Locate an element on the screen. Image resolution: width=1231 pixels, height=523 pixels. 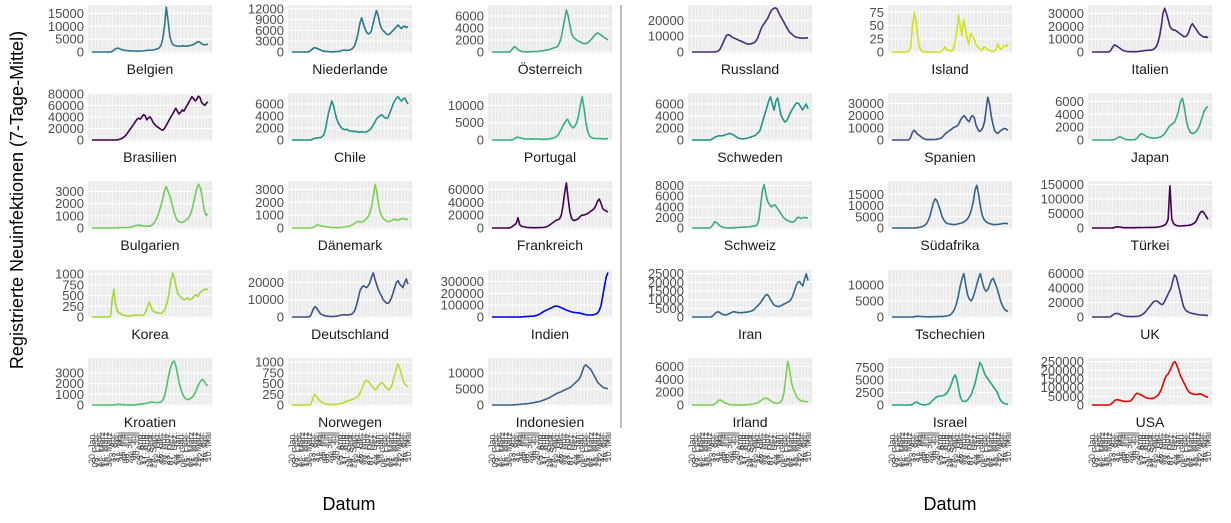
x-tick-label: 16. März is located at coordinates (506, 450).